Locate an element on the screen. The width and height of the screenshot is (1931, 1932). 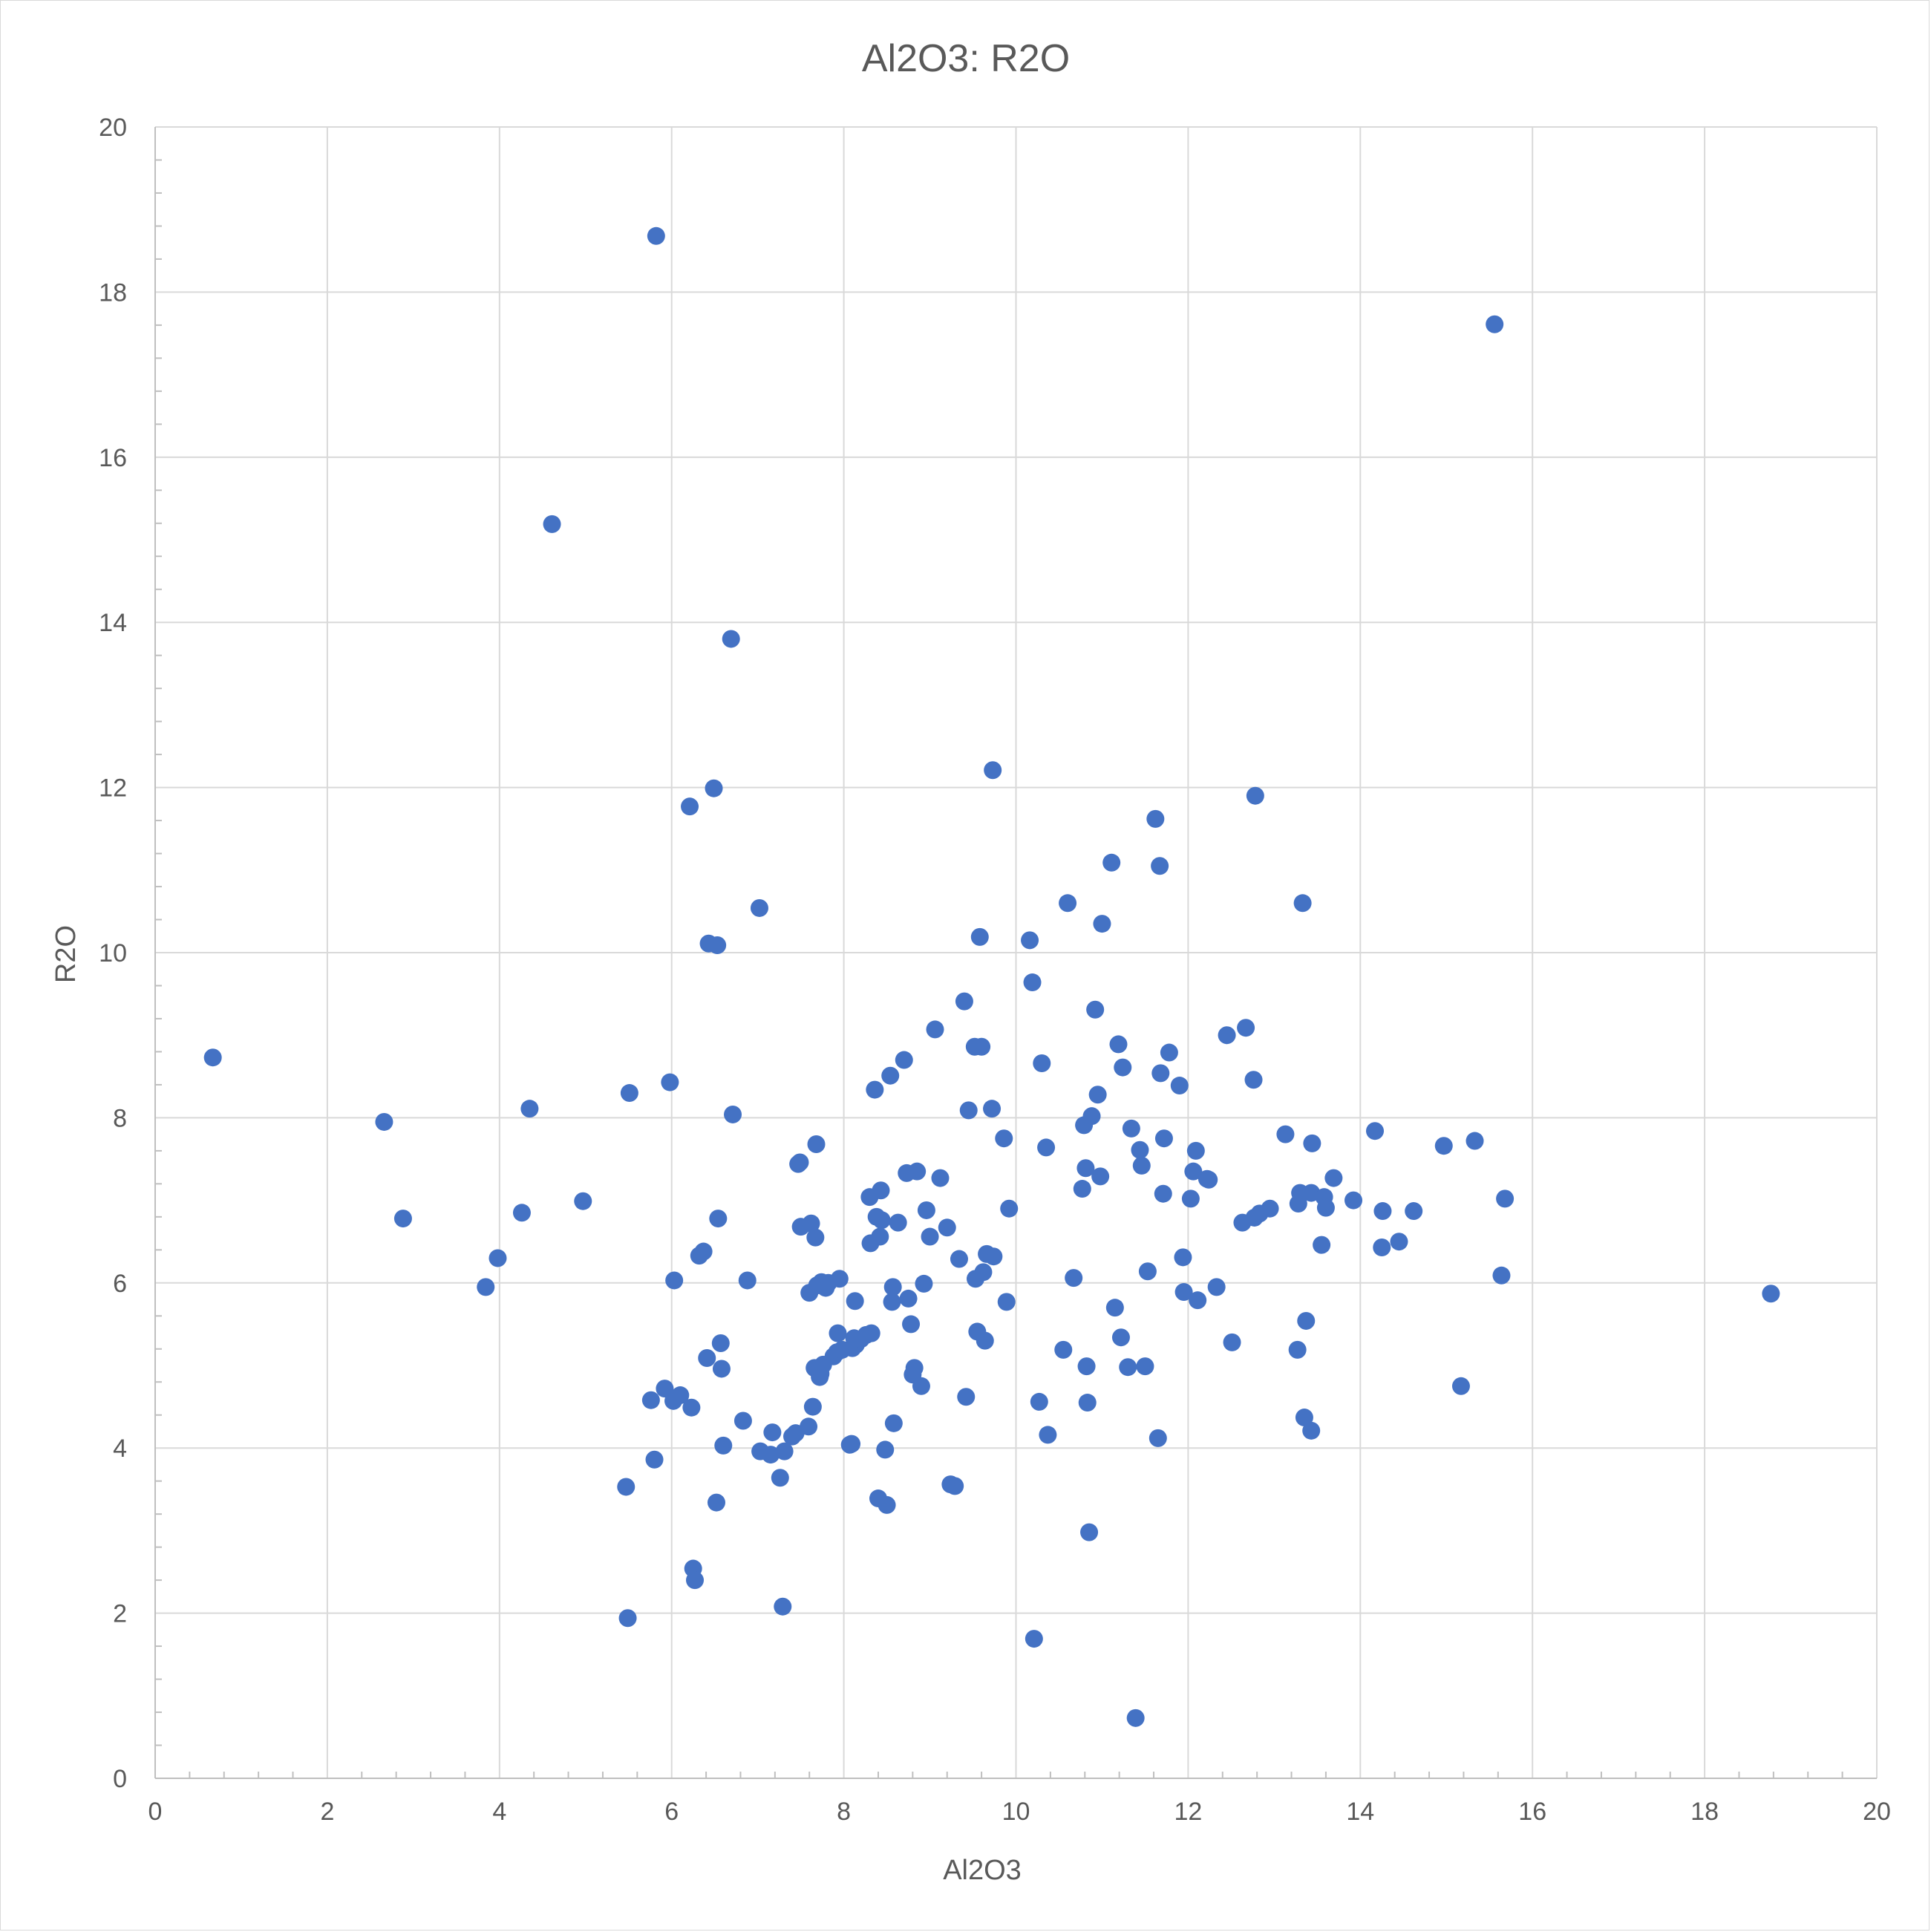
x-tick-label: 2 is located at coordinates (327, 1812).